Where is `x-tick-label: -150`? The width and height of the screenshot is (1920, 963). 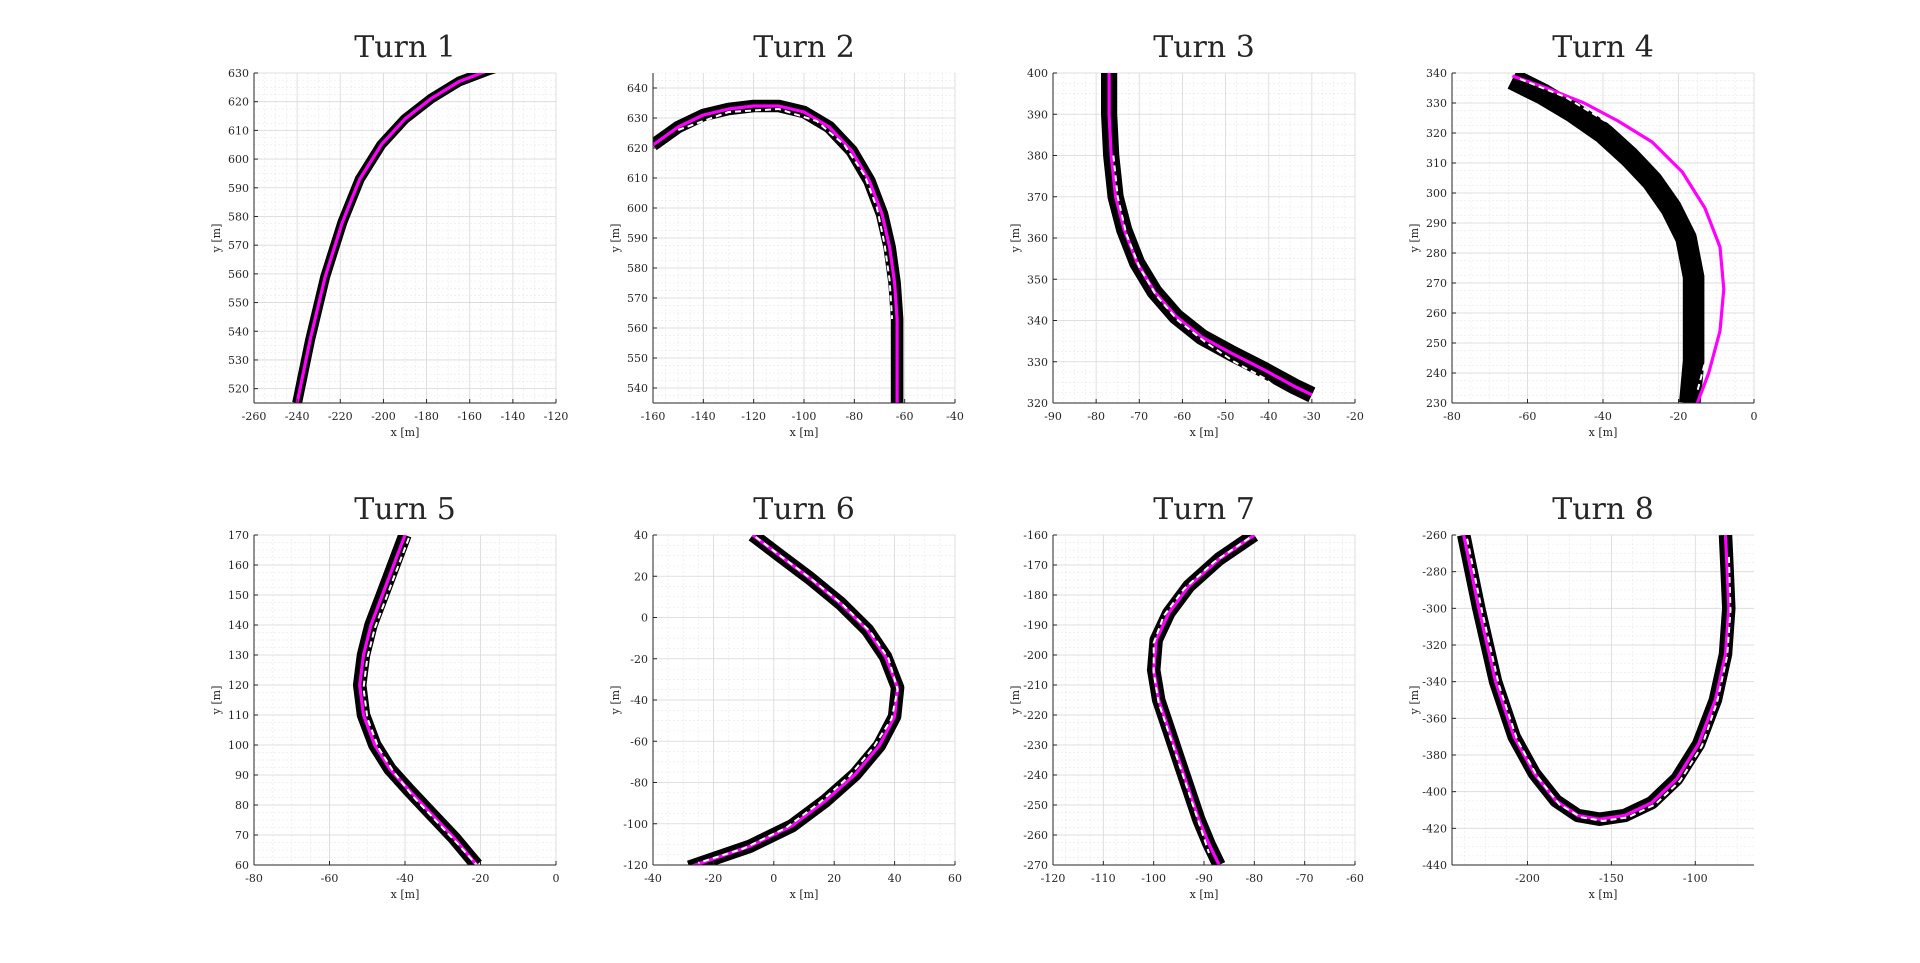
x-tick-label: -150 is located at coordinates (1611, 878).